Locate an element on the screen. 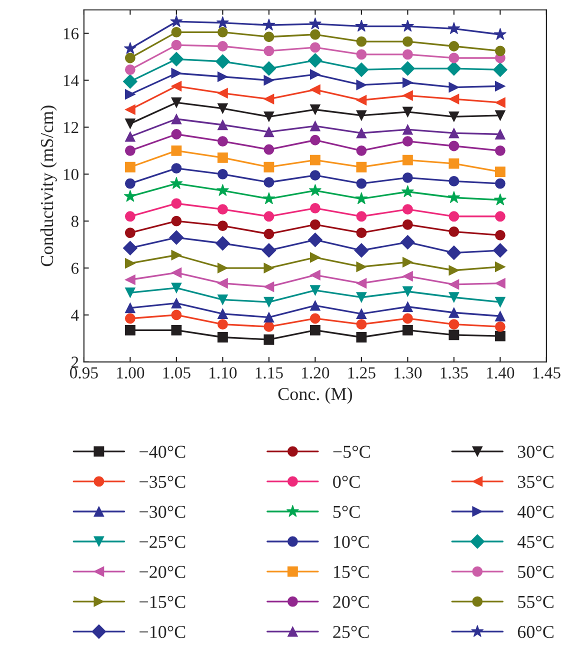 The height and width of the screenshot is (658, 571). y-tick-label: 10 is located at coordinates (71, 174).